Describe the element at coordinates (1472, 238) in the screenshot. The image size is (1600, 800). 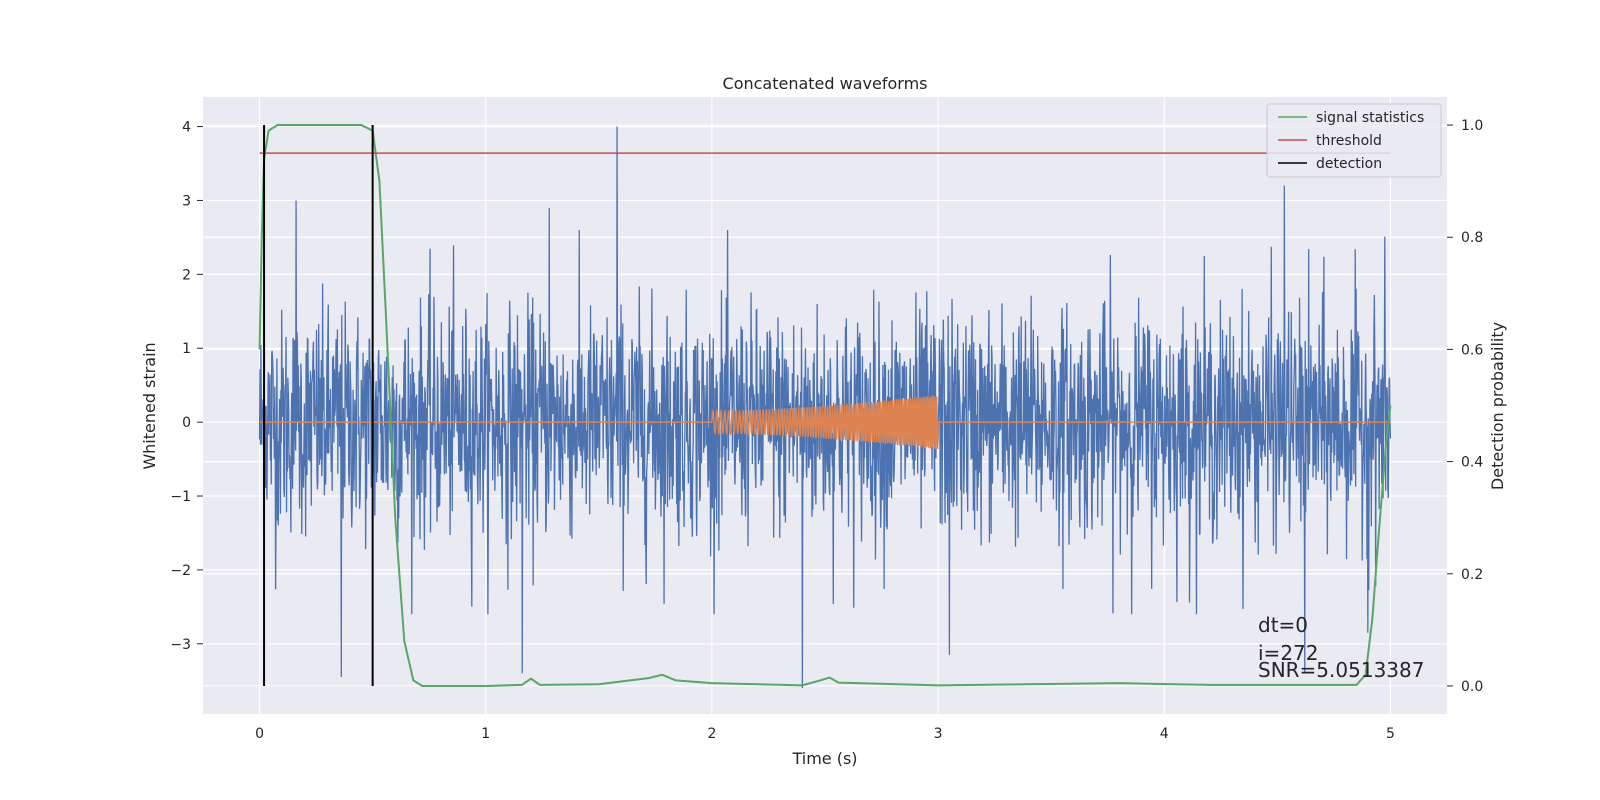
I see `y2-tick-label: 0.8` at that location.